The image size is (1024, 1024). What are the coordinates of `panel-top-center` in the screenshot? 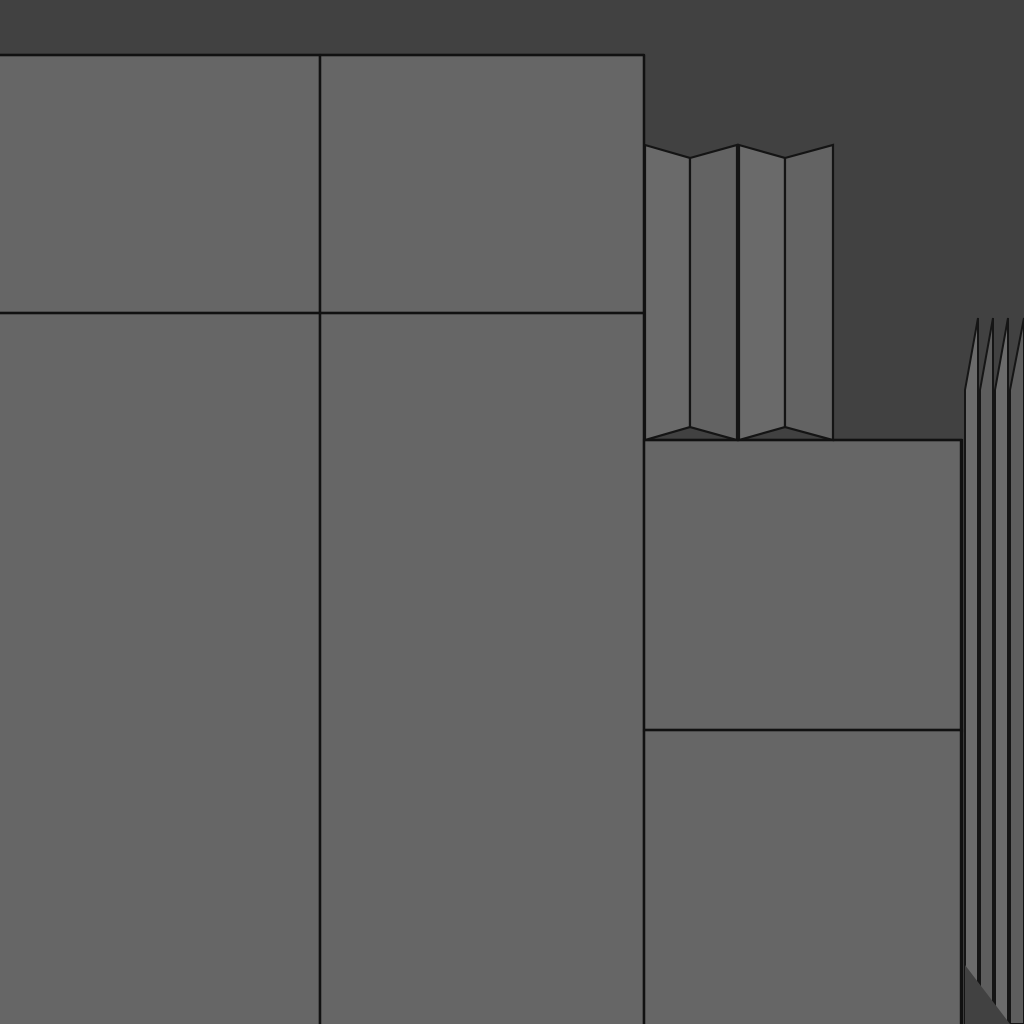 It's located at (482, 184).